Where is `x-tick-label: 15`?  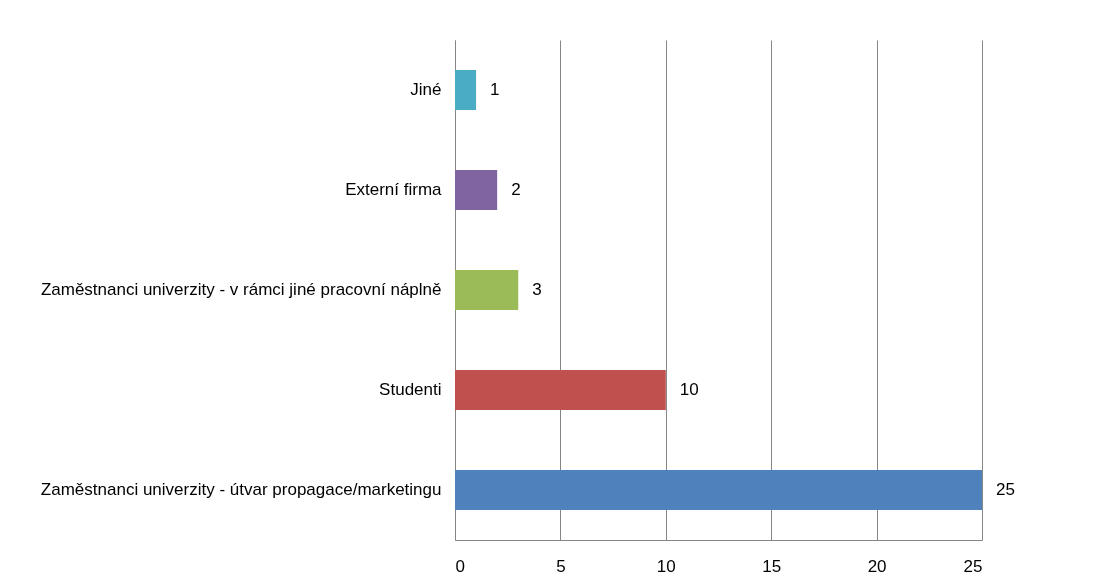 x-tick-label: 15 is located at coordinates (772, 566).